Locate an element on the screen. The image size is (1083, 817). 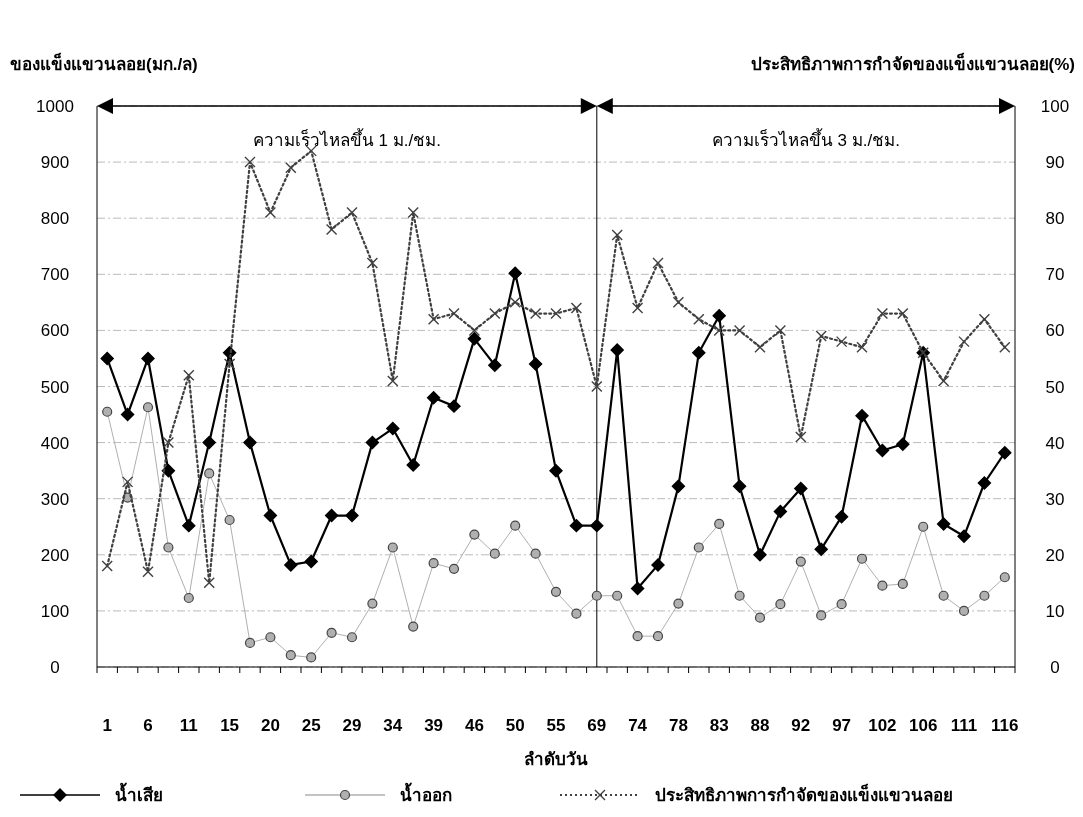
y-tick-label: 200 is located at coordinates (55, 555).